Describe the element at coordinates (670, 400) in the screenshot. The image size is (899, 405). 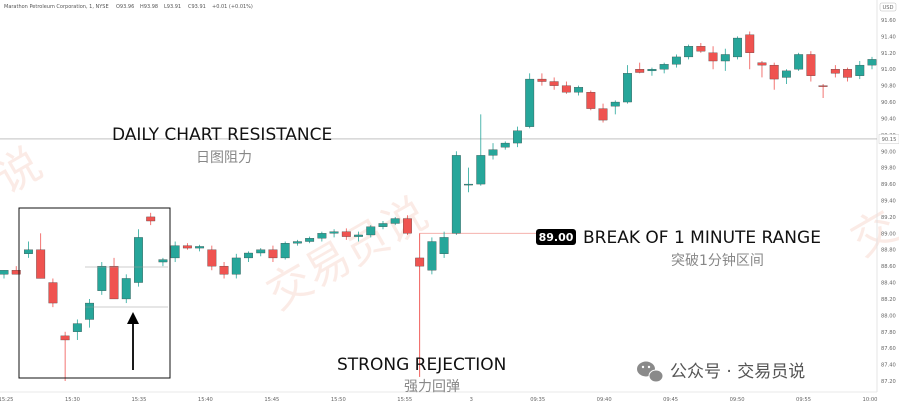
I see `time-tick-label: 09:45` at that location.